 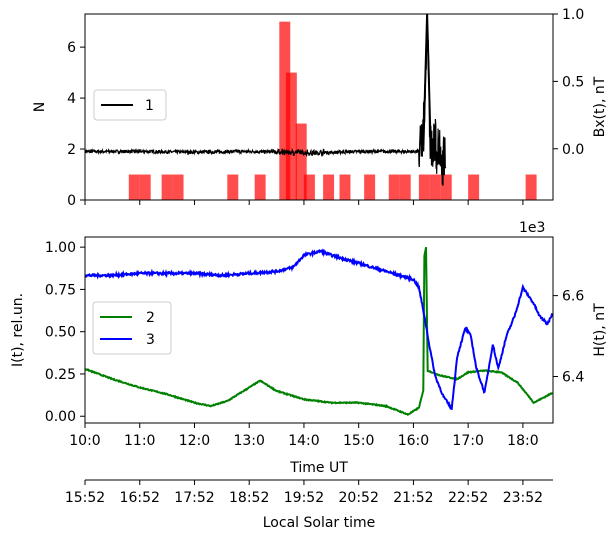 What do you see at coordinates (71, 201) in the screenshot?
I see `top-left-tick-label: 0` at bounding box center [71, 201].